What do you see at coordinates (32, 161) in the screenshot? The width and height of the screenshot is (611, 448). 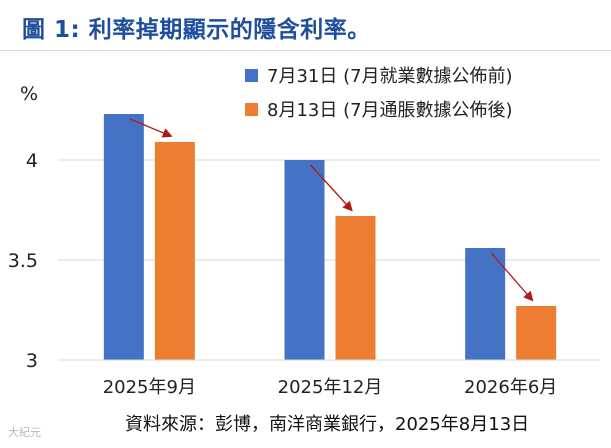 I see `y-tick-label: 4` at bounding box center [32, 161].